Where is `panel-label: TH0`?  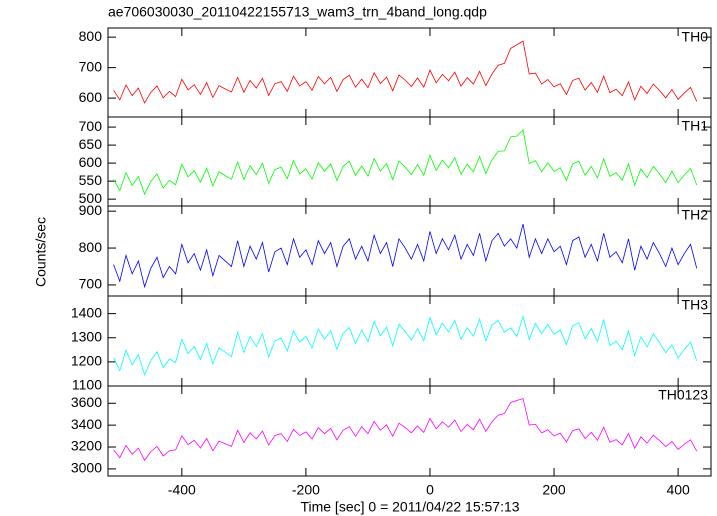
panel-label: TH0 is located at coordinates (695, 37).